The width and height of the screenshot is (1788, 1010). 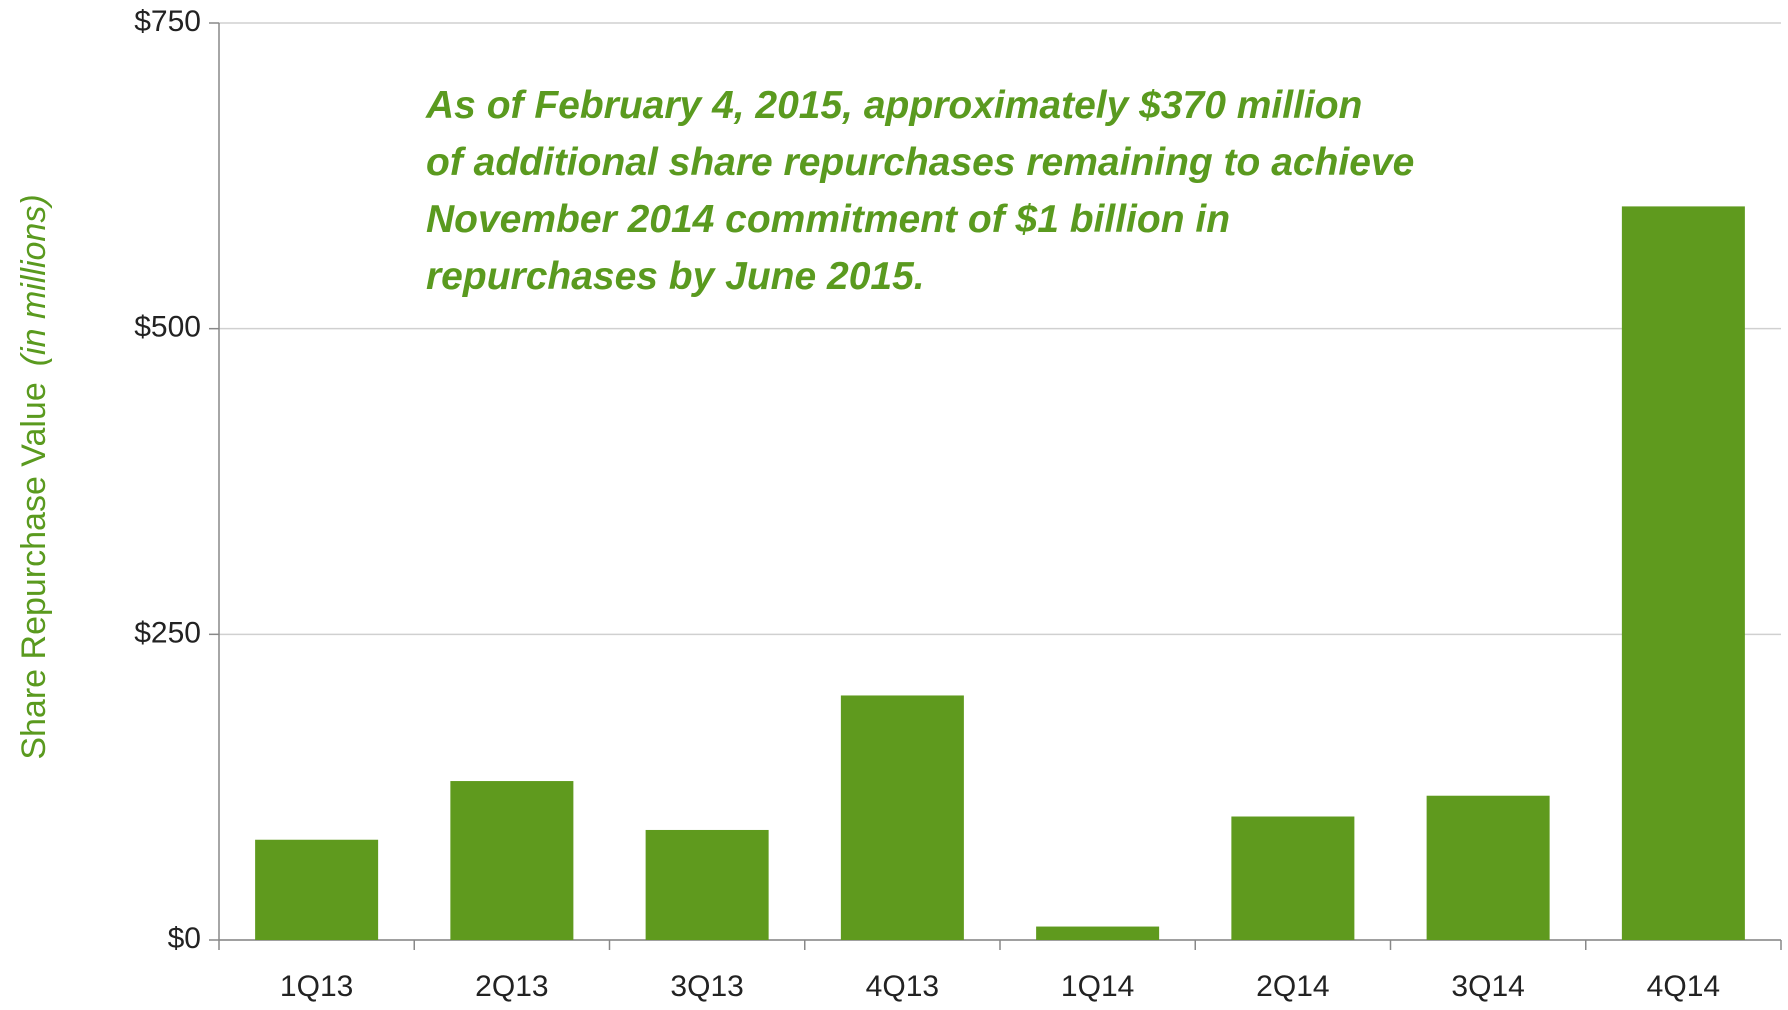 I want to click on x-tick-label: 3Q13, so click(x=706, y=986).